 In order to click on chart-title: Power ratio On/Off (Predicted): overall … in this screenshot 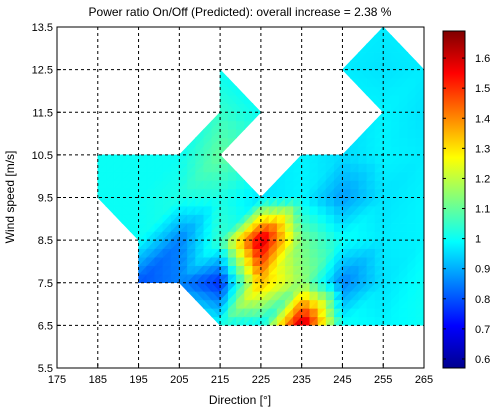, I will do `click(240, 12)`.